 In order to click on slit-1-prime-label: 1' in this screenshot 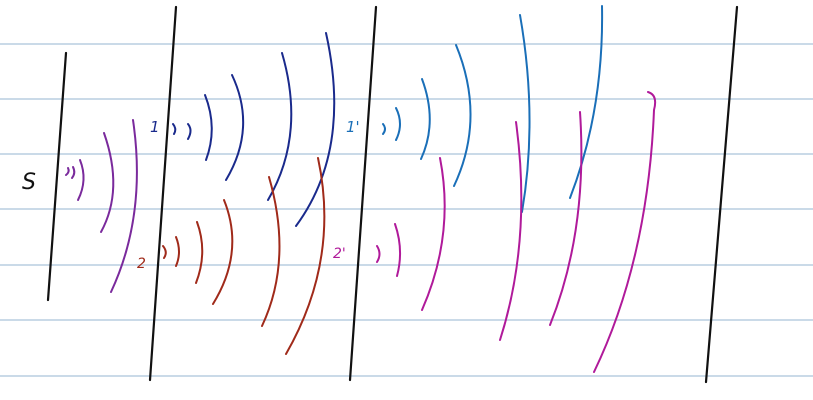, I will do `click(353, 127)`.